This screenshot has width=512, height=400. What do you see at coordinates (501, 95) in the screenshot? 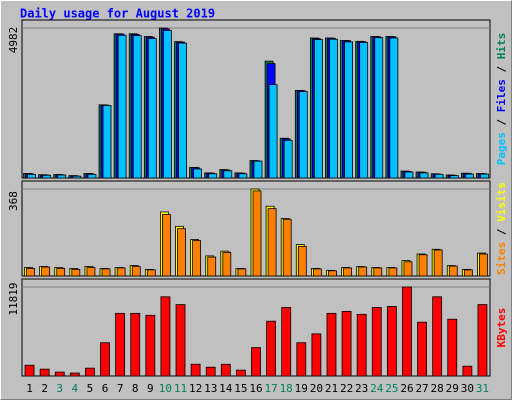
I see `legend-entry: Files` at bounding box center [501, 95].